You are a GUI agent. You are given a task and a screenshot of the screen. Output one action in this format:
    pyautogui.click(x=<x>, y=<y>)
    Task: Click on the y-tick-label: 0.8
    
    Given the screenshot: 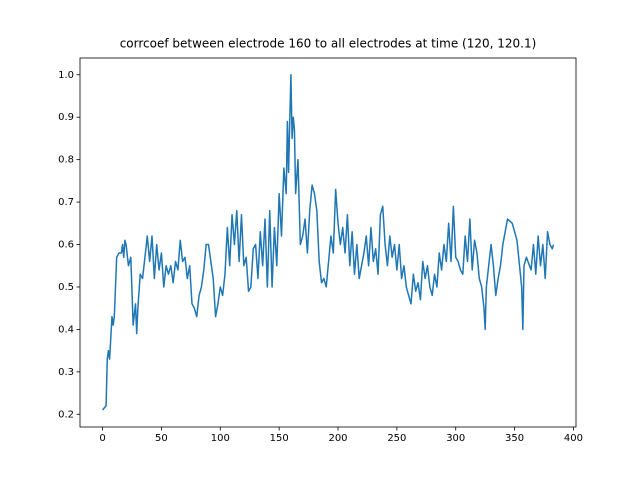 What is the action you would take?
    pyautogui.click(x=66, y=160)
    